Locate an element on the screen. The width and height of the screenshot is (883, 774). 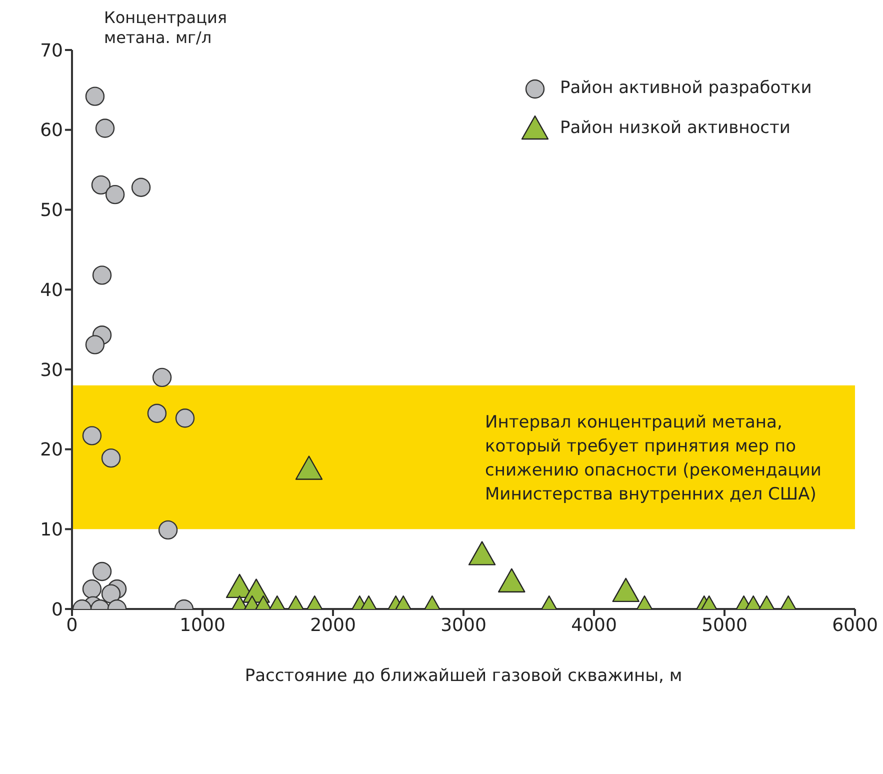
y-tick-label: 30 is located at coordinates (51, 370).